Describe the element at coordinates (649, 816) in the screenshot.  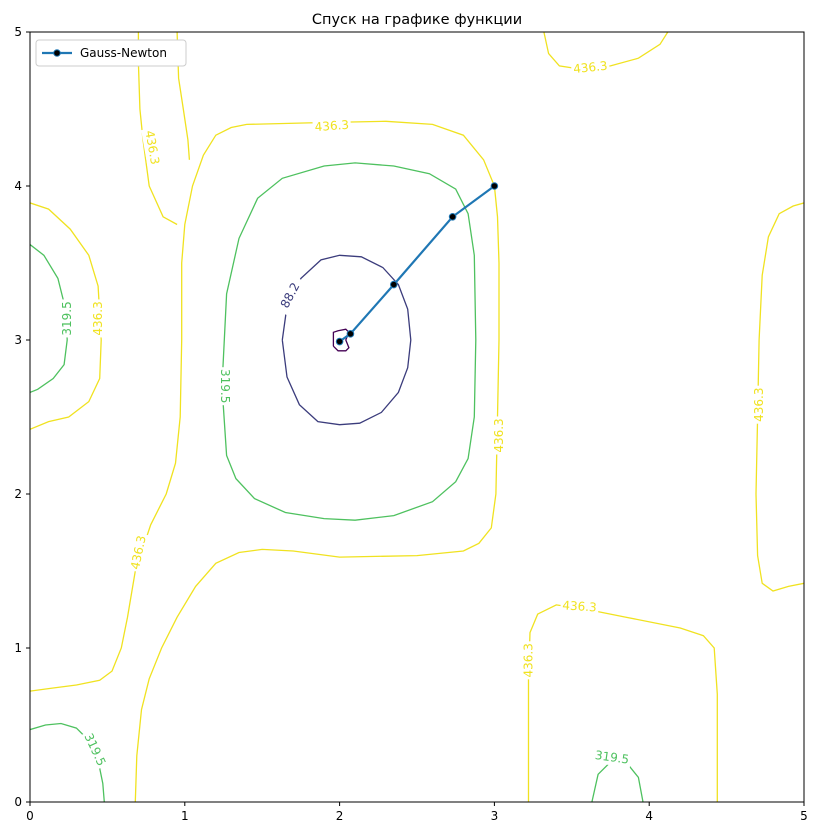
I see `x-tick-label: 4` at that location.